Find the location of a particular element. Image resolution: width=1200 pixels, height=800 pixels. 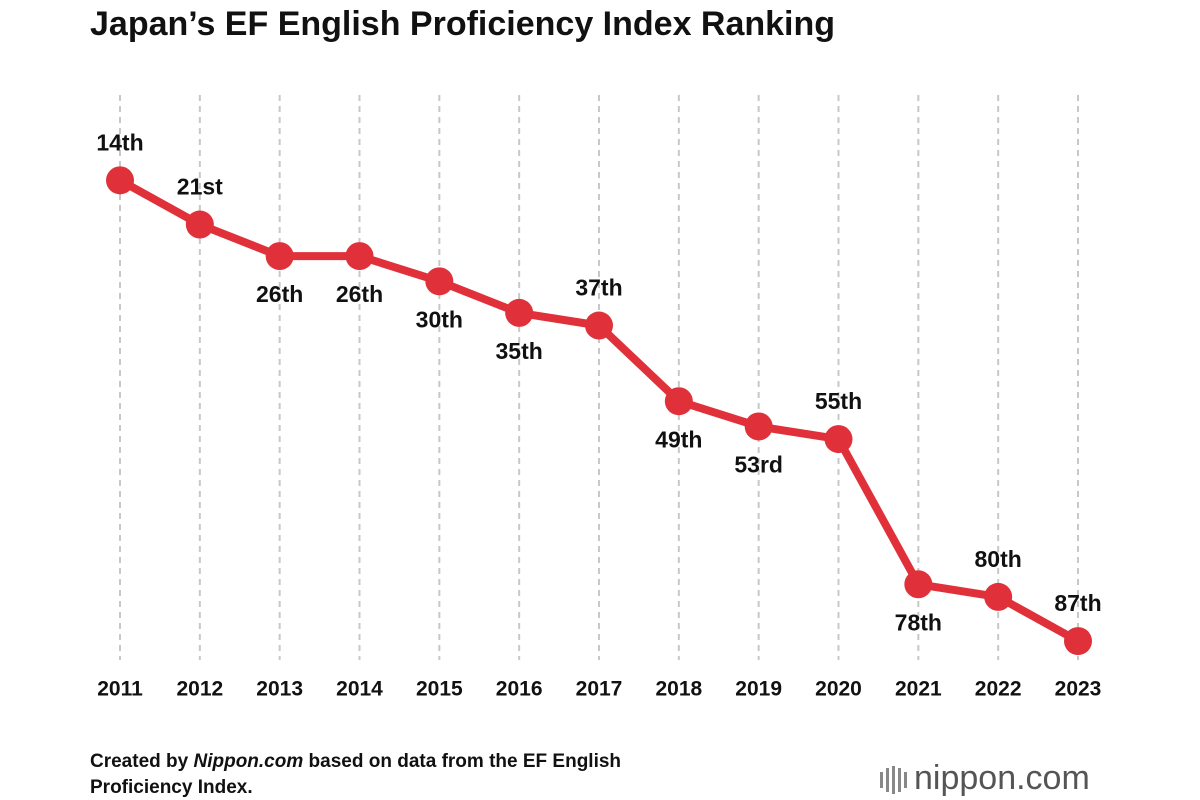

data-label: 14th is located at coordinates (119, 142).